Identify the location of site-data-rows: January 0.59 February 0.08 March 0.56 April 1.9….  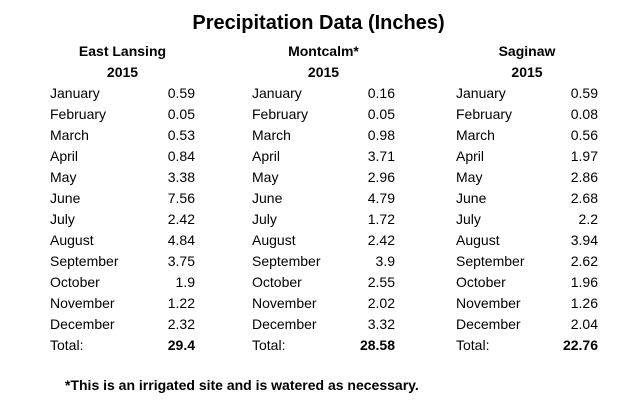
(527, 219).